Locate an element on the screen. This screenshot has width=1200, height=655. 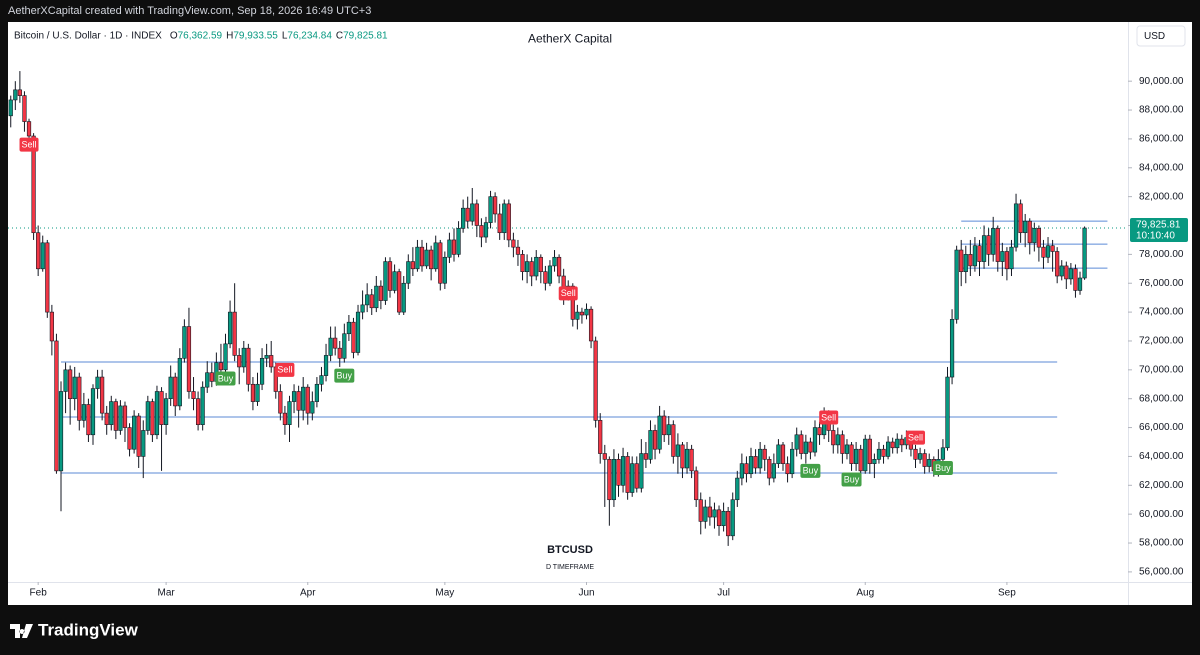
currency-button is located at coordinates (1161, 36).